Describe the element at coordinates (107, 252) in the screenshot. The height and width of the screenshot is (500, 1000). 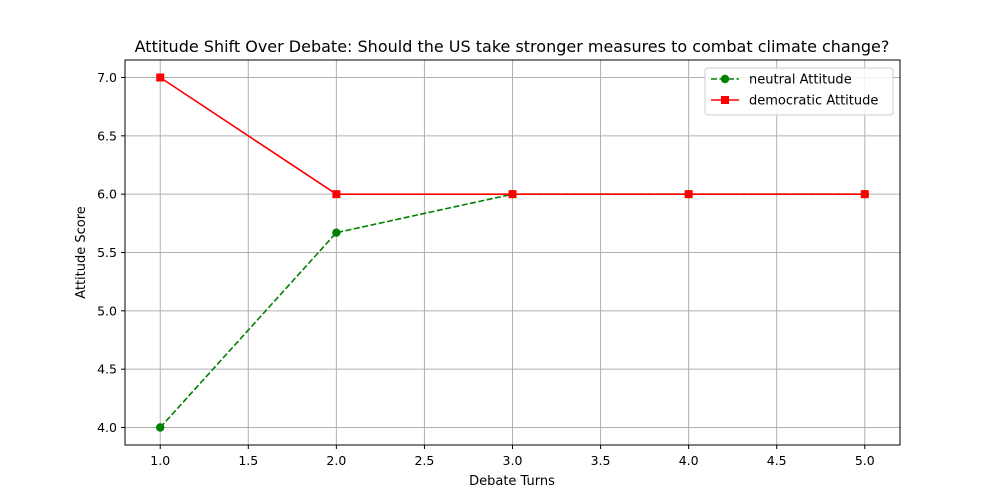
I see `y-tick-label: 5.5` at that location.